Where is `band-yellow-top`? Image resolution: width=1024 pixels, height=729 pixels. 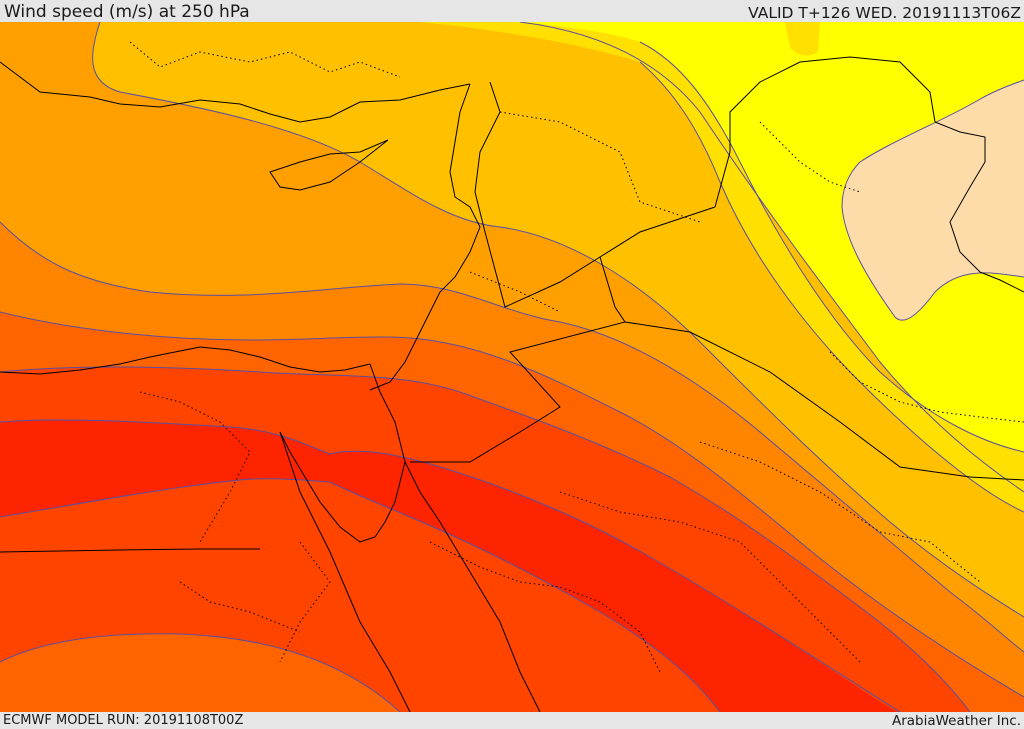 band-yellow-top is located at coordinates (802, 39).